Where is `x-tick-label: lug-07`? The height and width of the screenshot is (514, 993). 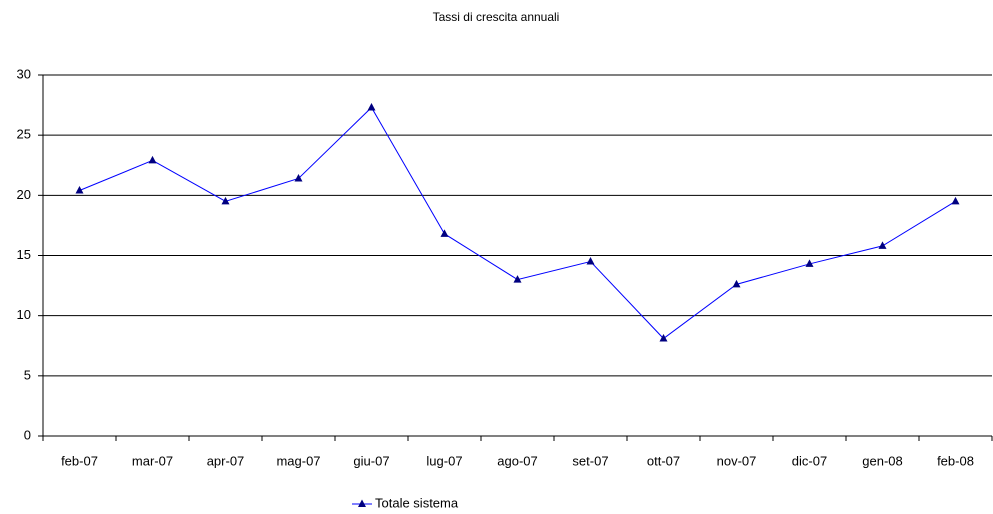
x-tick-label: lug-07 is located at coordinates (444, 460).